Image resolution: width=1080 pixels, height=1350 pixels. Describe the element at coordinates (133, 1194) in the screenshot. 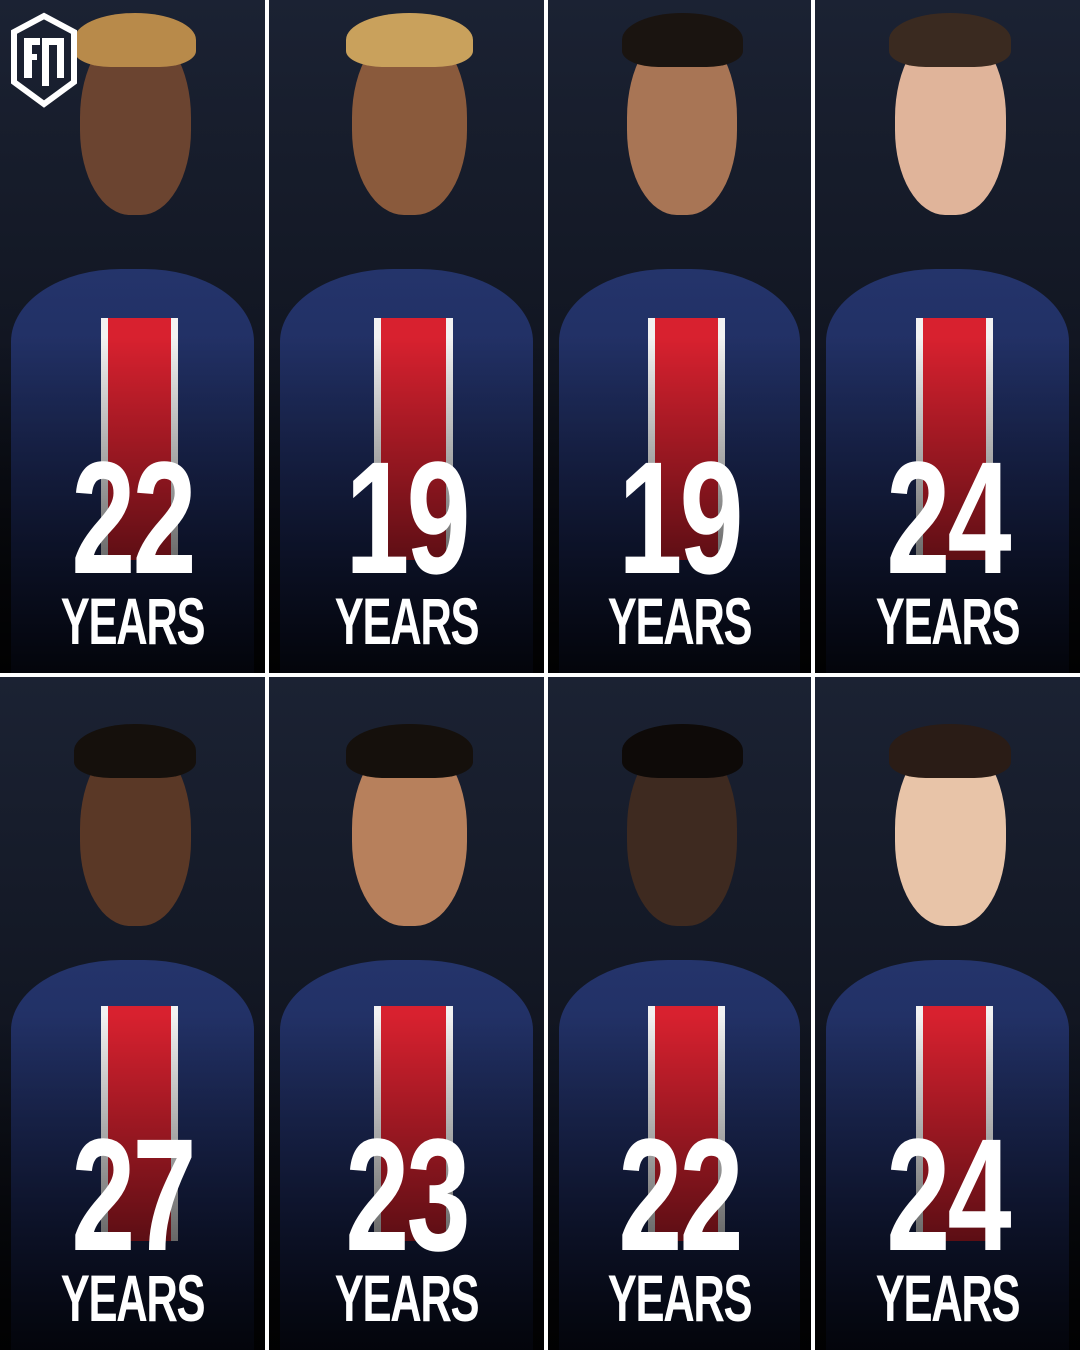

I see `player-age: 27` at that location.